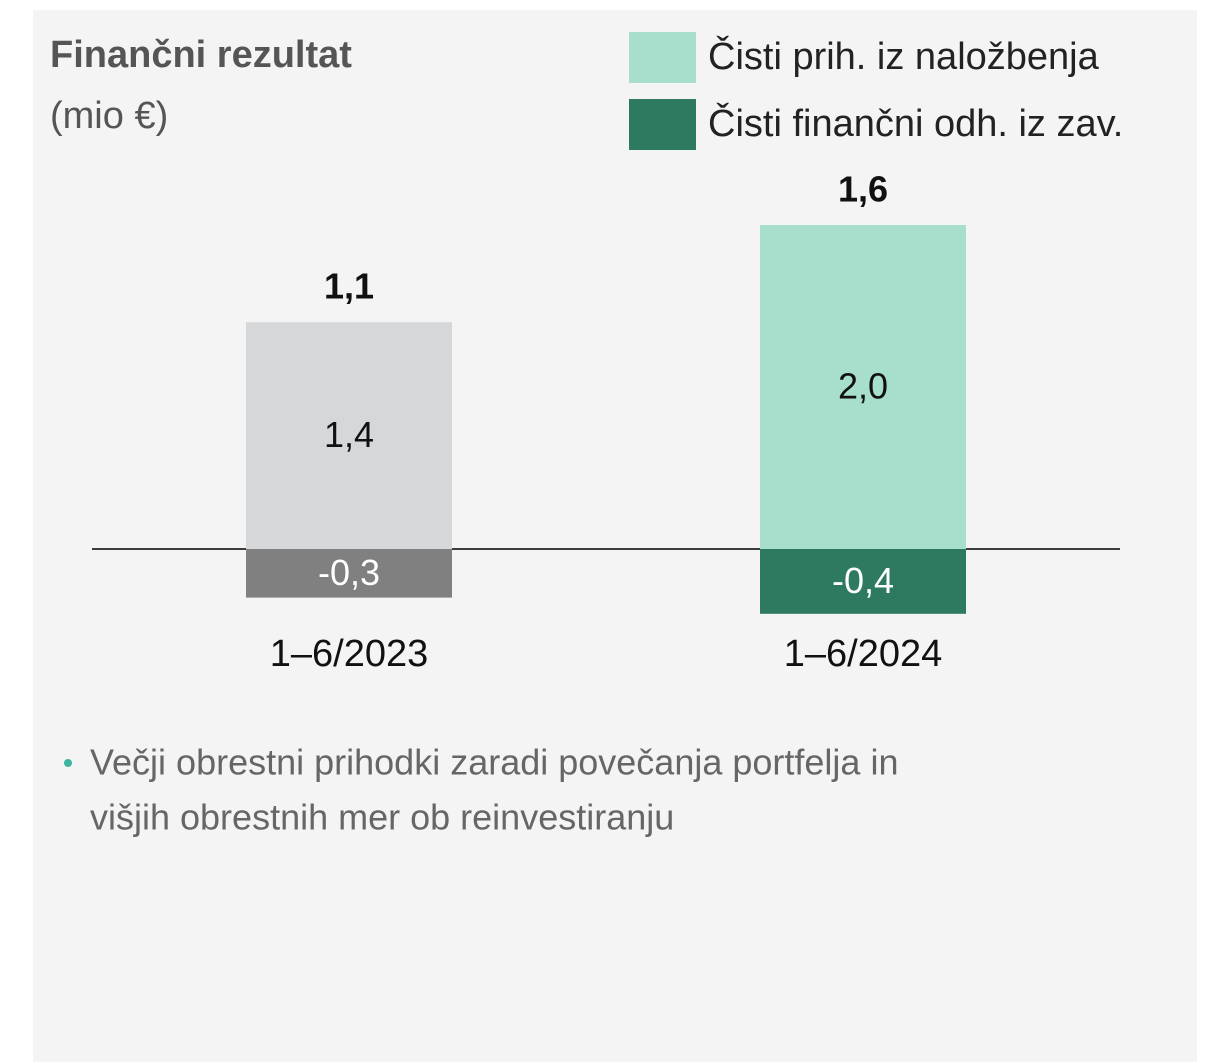 The width and height of the screenshot is (1212, 1062). I want to click on value-label: 1,4, so click(349, 434).